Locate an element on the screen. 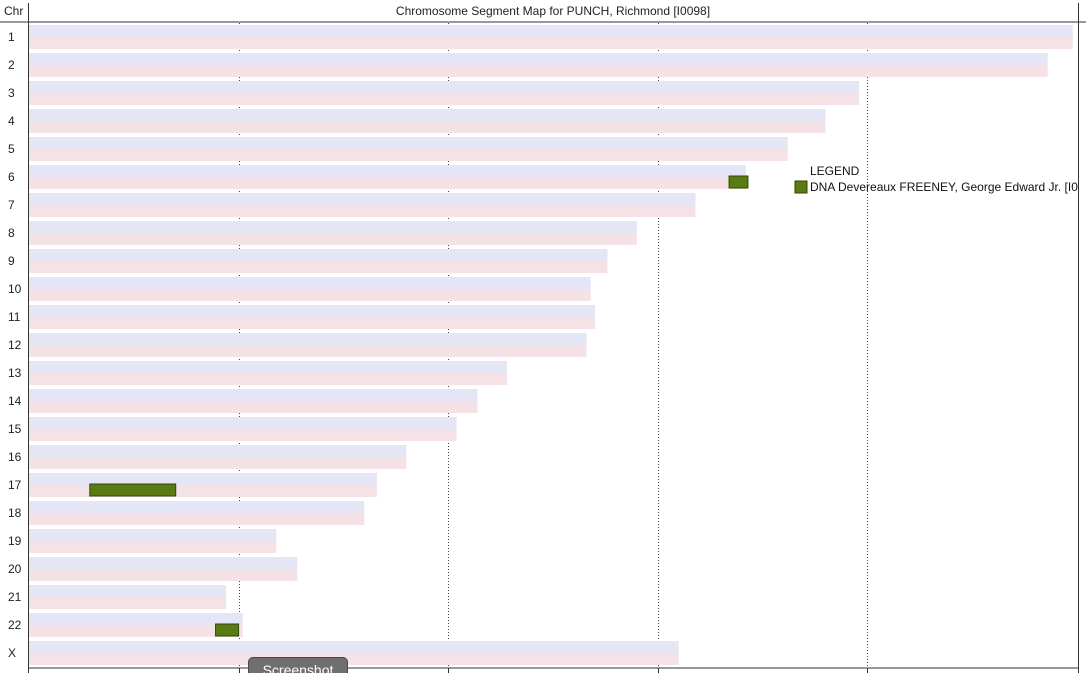  chromosome-label-13: 13 is located at coordinates (15, 373).